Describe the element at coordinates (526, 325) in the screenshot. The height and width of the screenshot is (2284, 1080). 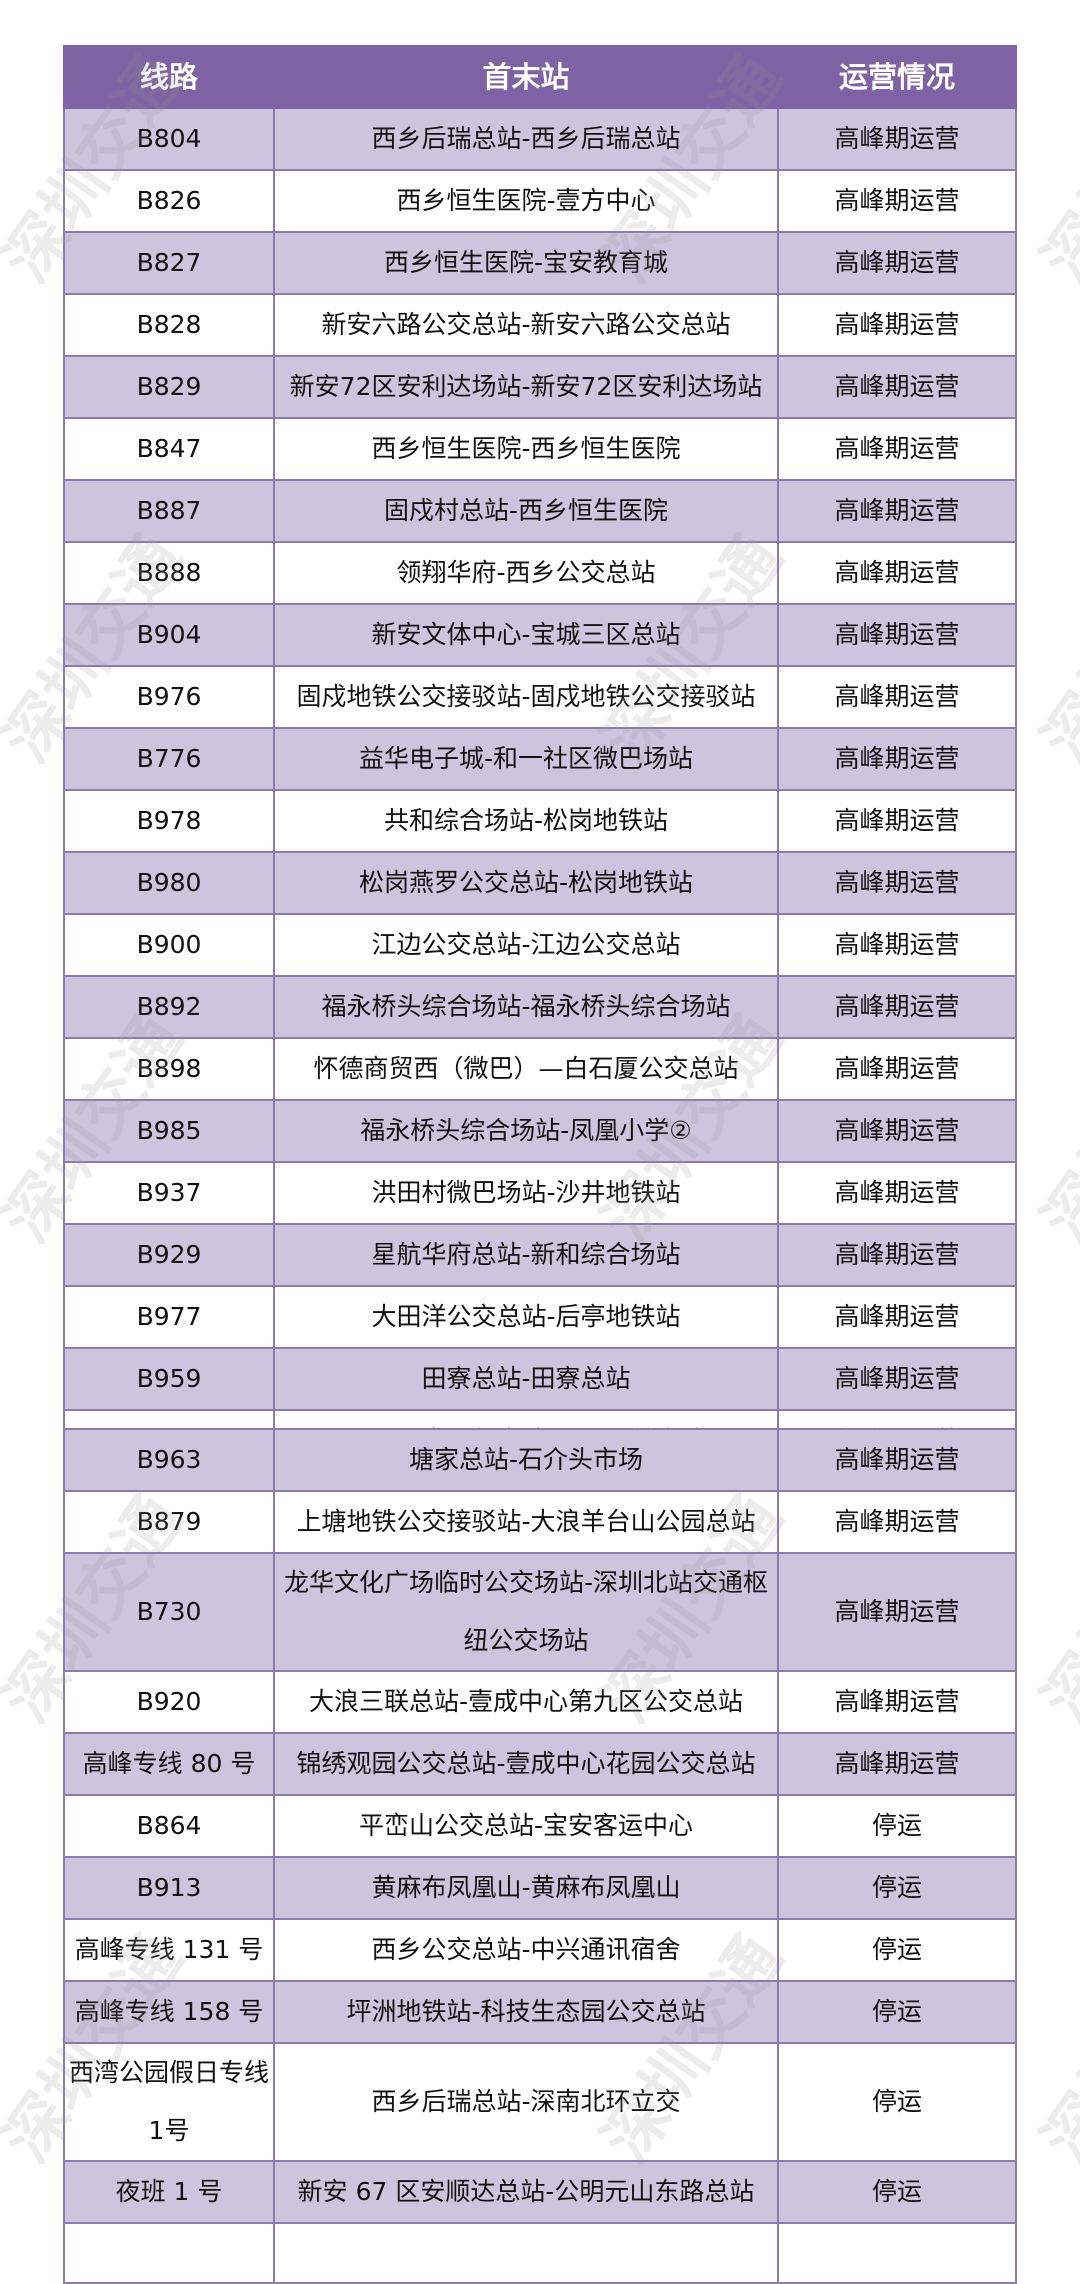
I see `stations-cell: 新安六路公交总站-新安六路公交总站` at that location.